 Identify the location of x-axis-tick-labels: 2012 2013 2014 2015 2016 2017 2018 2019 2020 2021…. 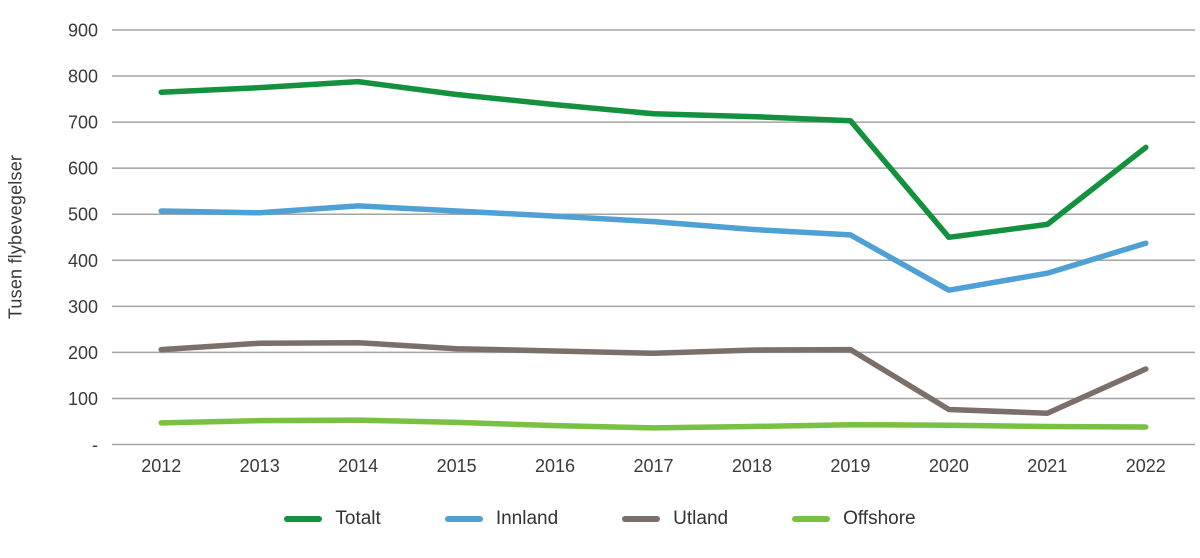
(653, 466).